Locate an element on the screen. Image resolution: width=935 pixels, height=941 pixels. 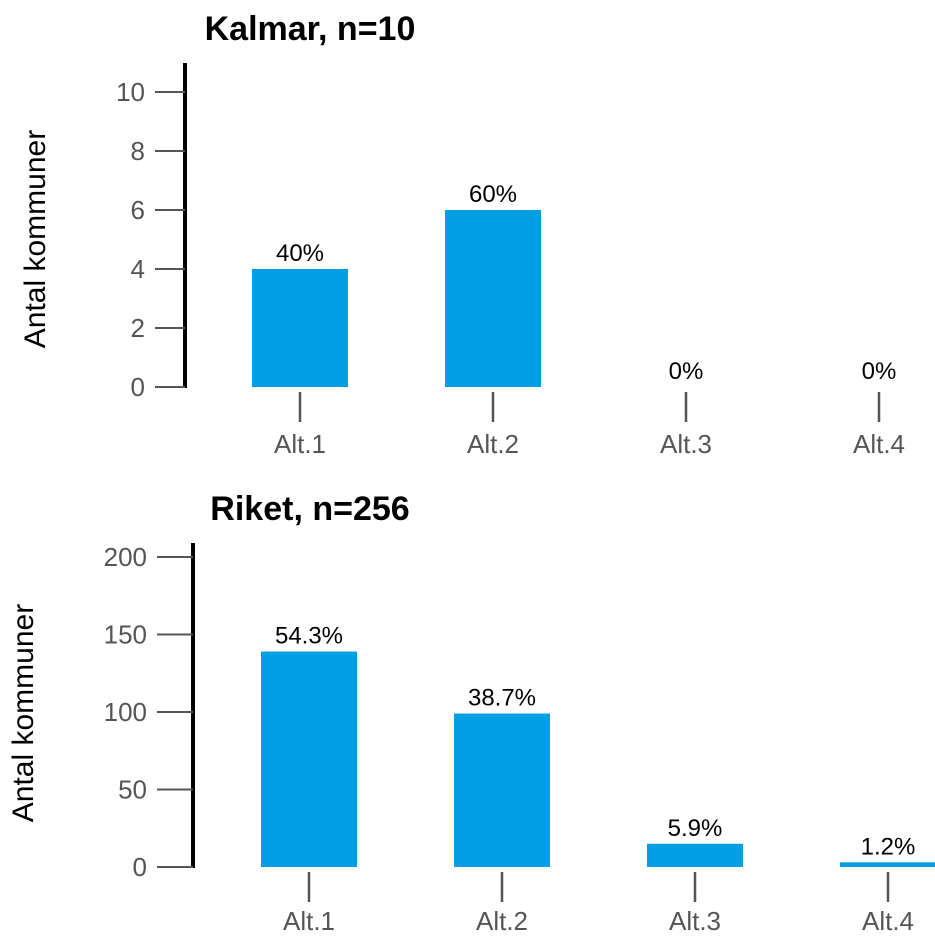
y-tick-label: 200 is located at coordinates (125, 557).